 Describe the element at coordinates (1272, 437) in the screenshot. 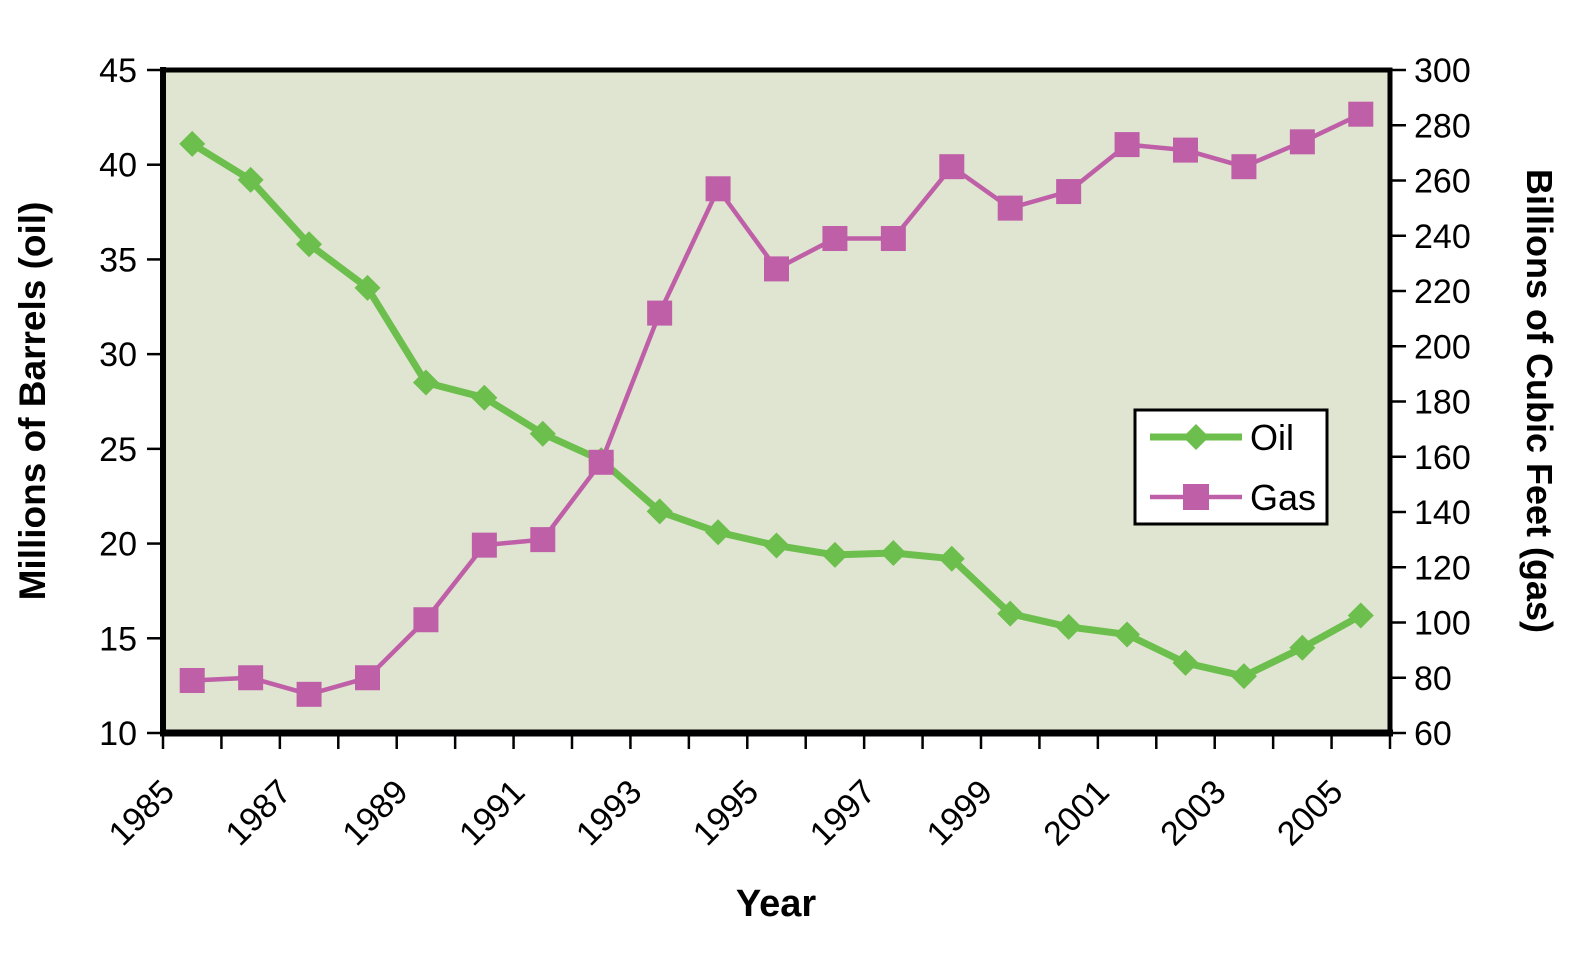

I see `legend-oil-label: Oil` at that location.